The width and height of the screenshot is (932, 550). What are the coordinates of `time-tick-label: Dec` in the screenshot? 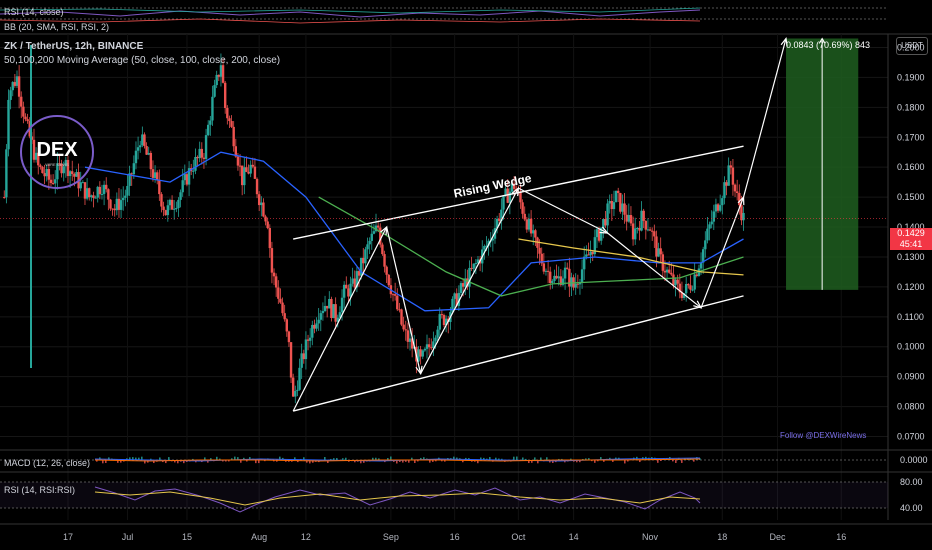 It's located at (778, 537).